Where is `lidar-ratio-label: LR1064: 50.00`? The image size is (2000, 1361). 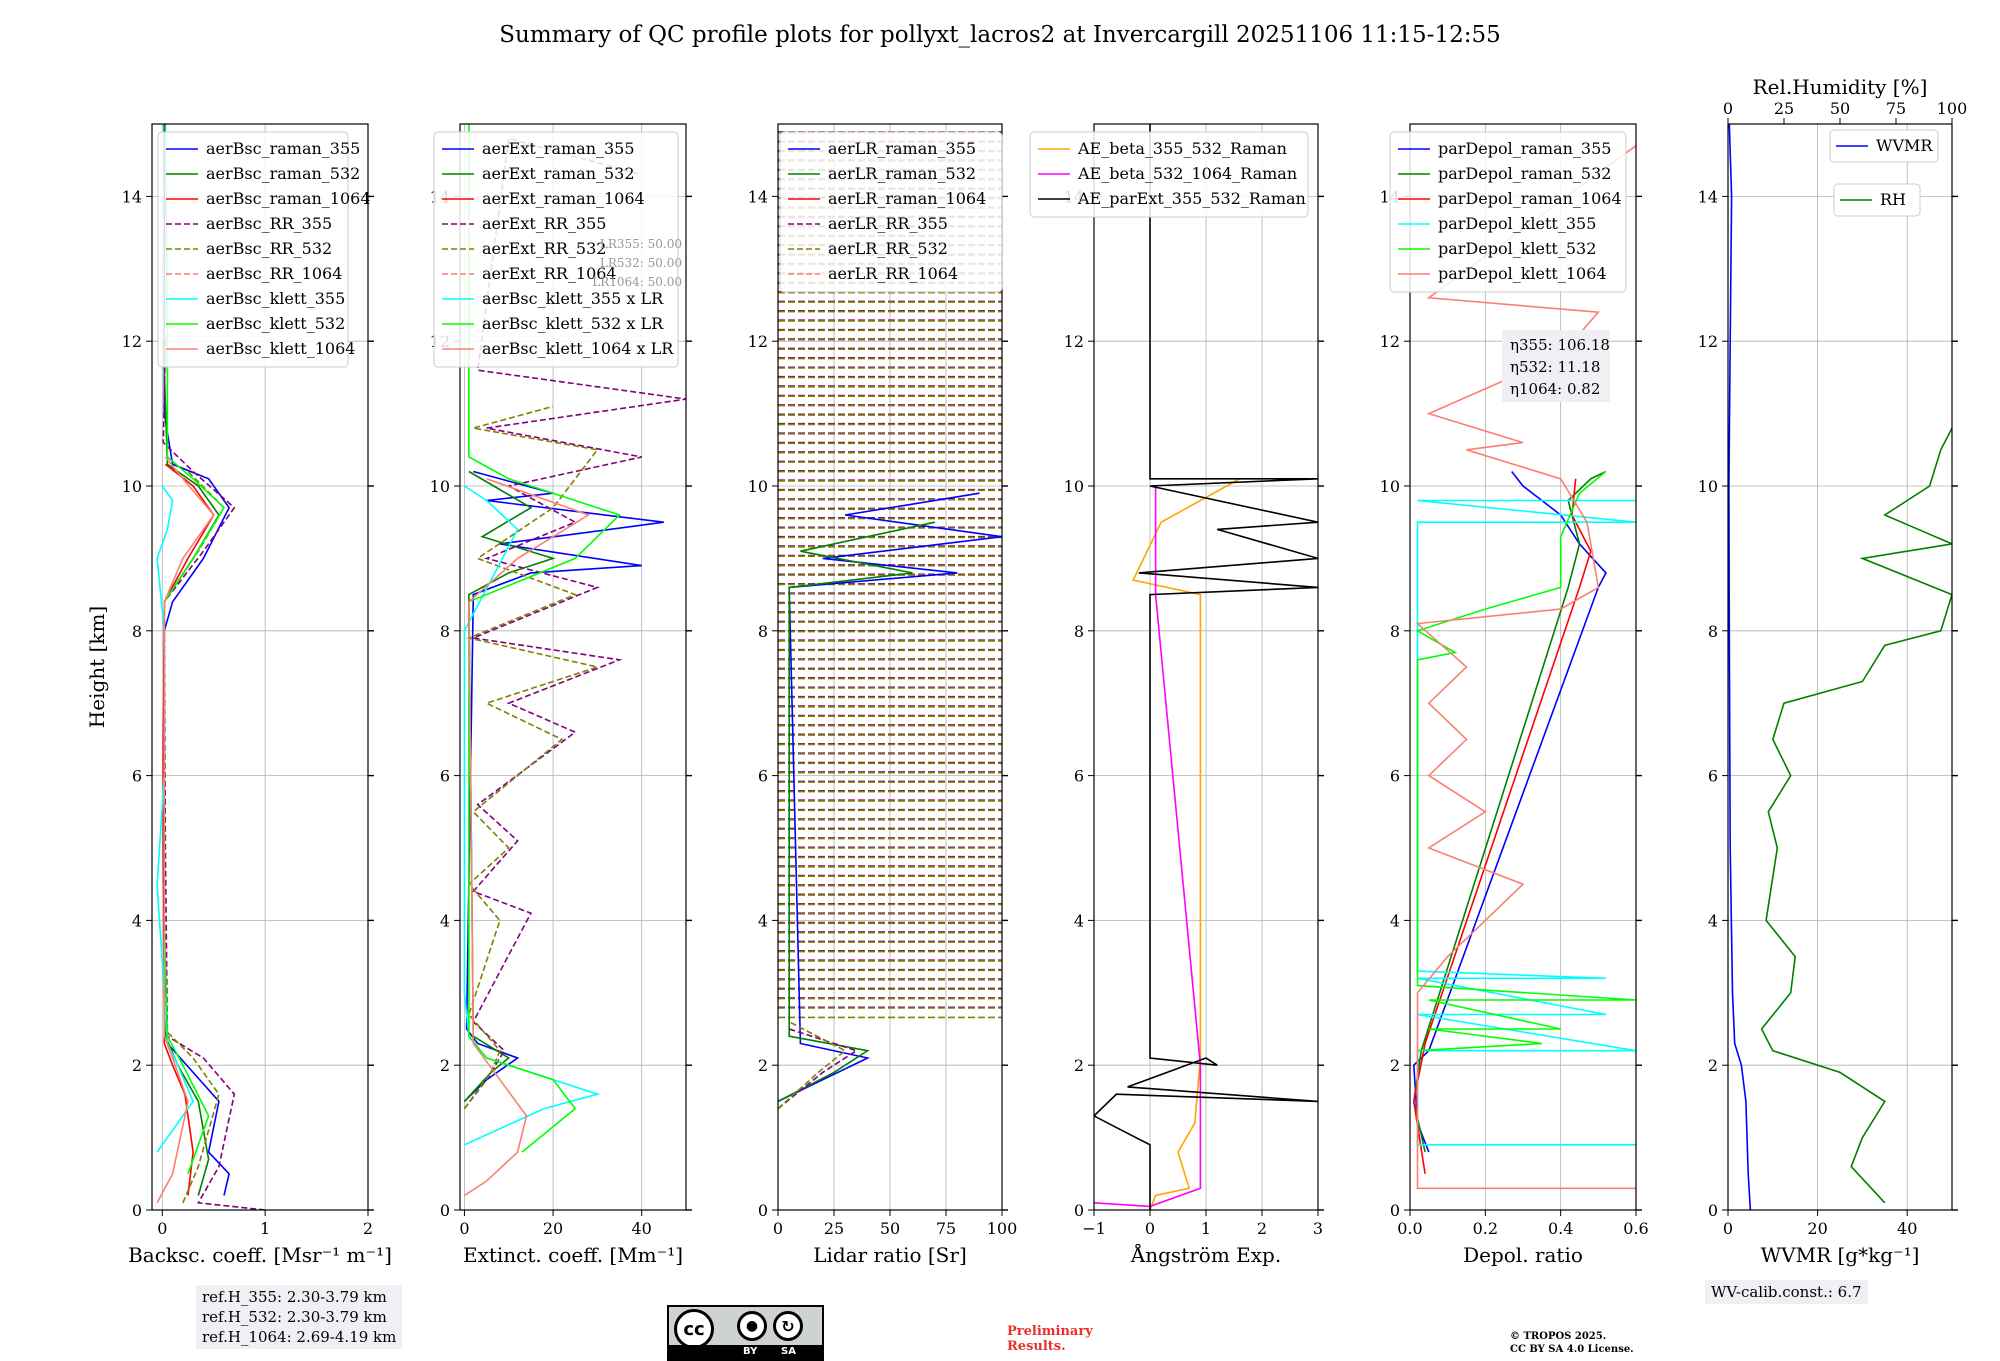
lidar-ratio-label: LR1064: 50.00 is located at coordinates (637, 282).